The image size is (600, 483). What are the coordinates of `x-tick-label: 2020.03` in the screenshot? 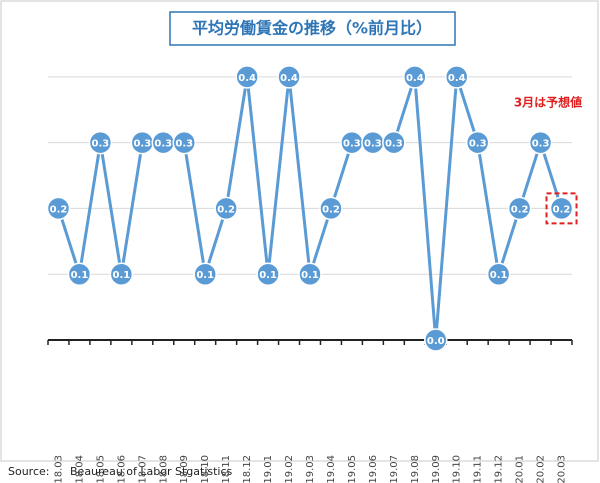 It's located at (562, 469).